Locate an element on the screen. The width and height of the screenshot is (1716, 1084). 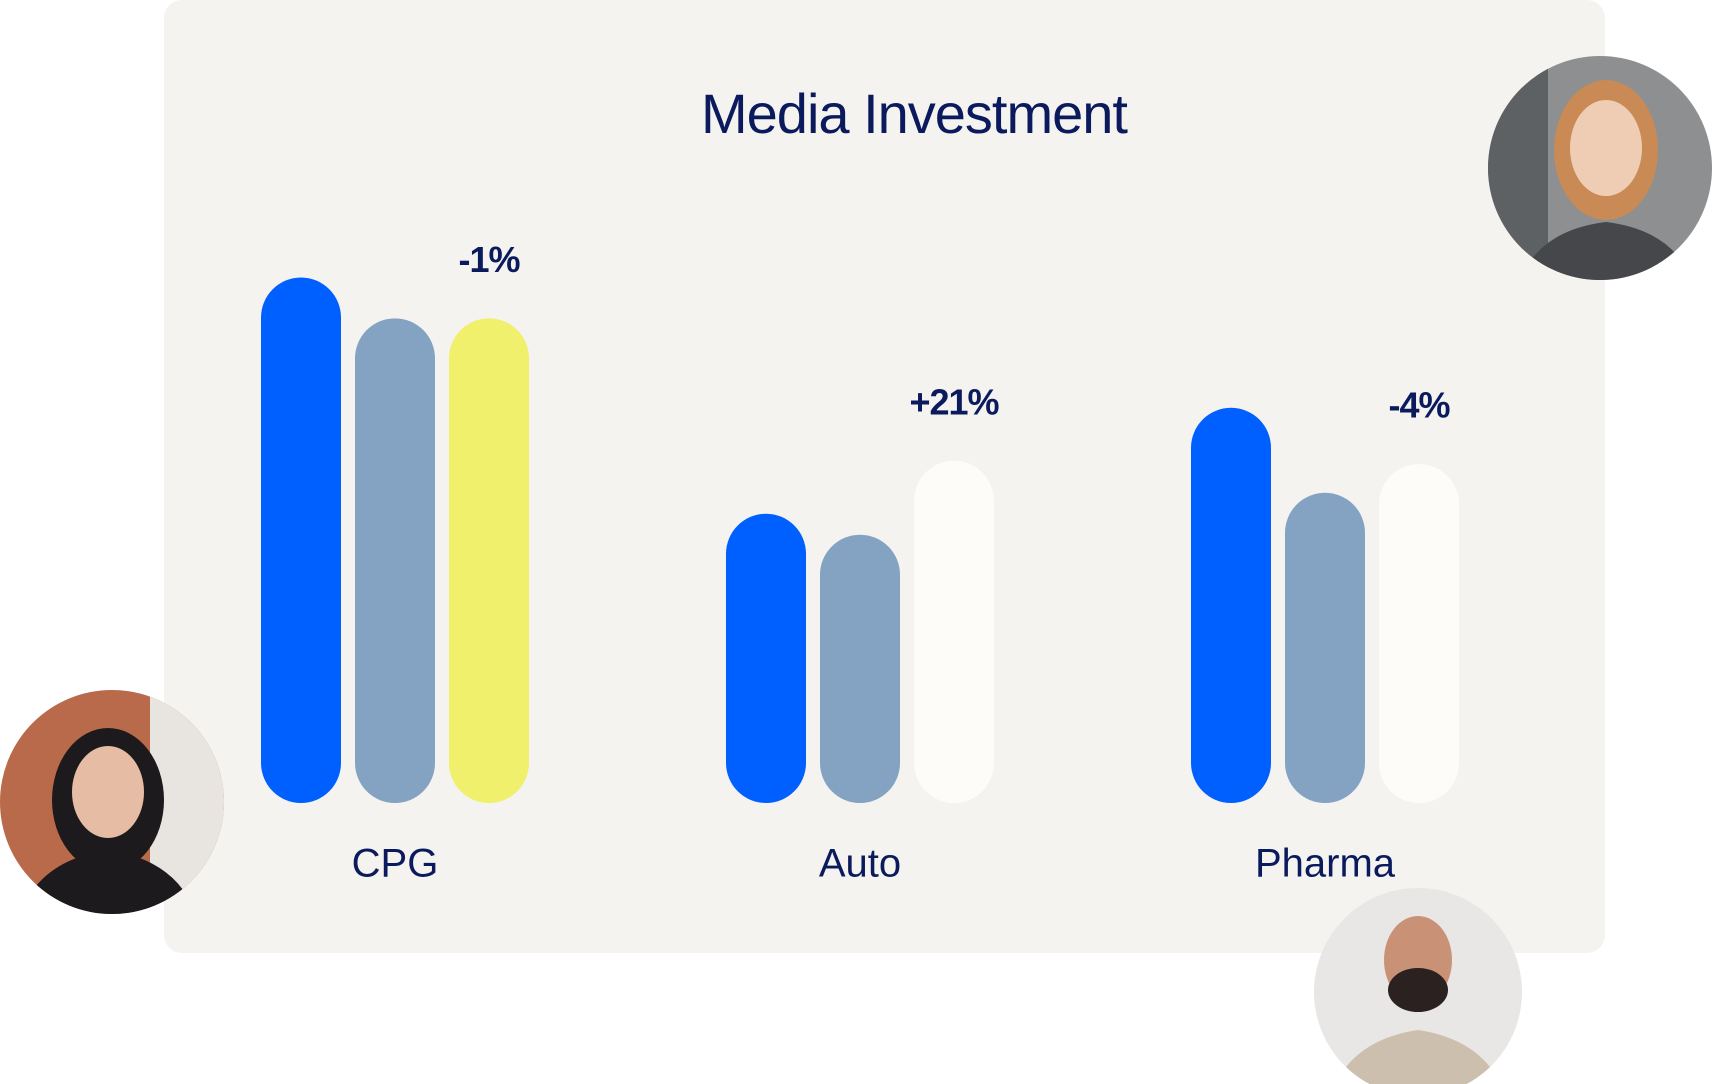
bar-annotation: -4% is located at coordinates (1419, 405).